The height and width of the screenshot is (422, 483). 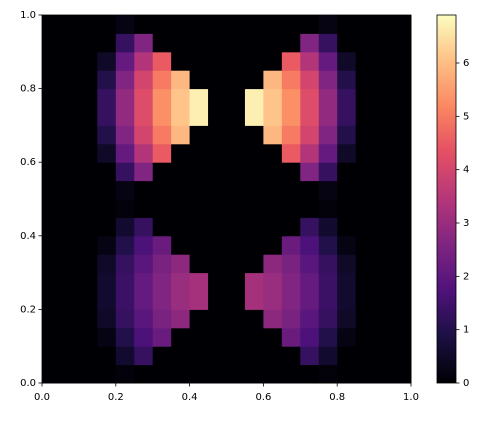 What do you see at coordinates (466, 223) in the screenshot?
I see `colorbar-tick-label: 3` at bounding box center [466, 223].